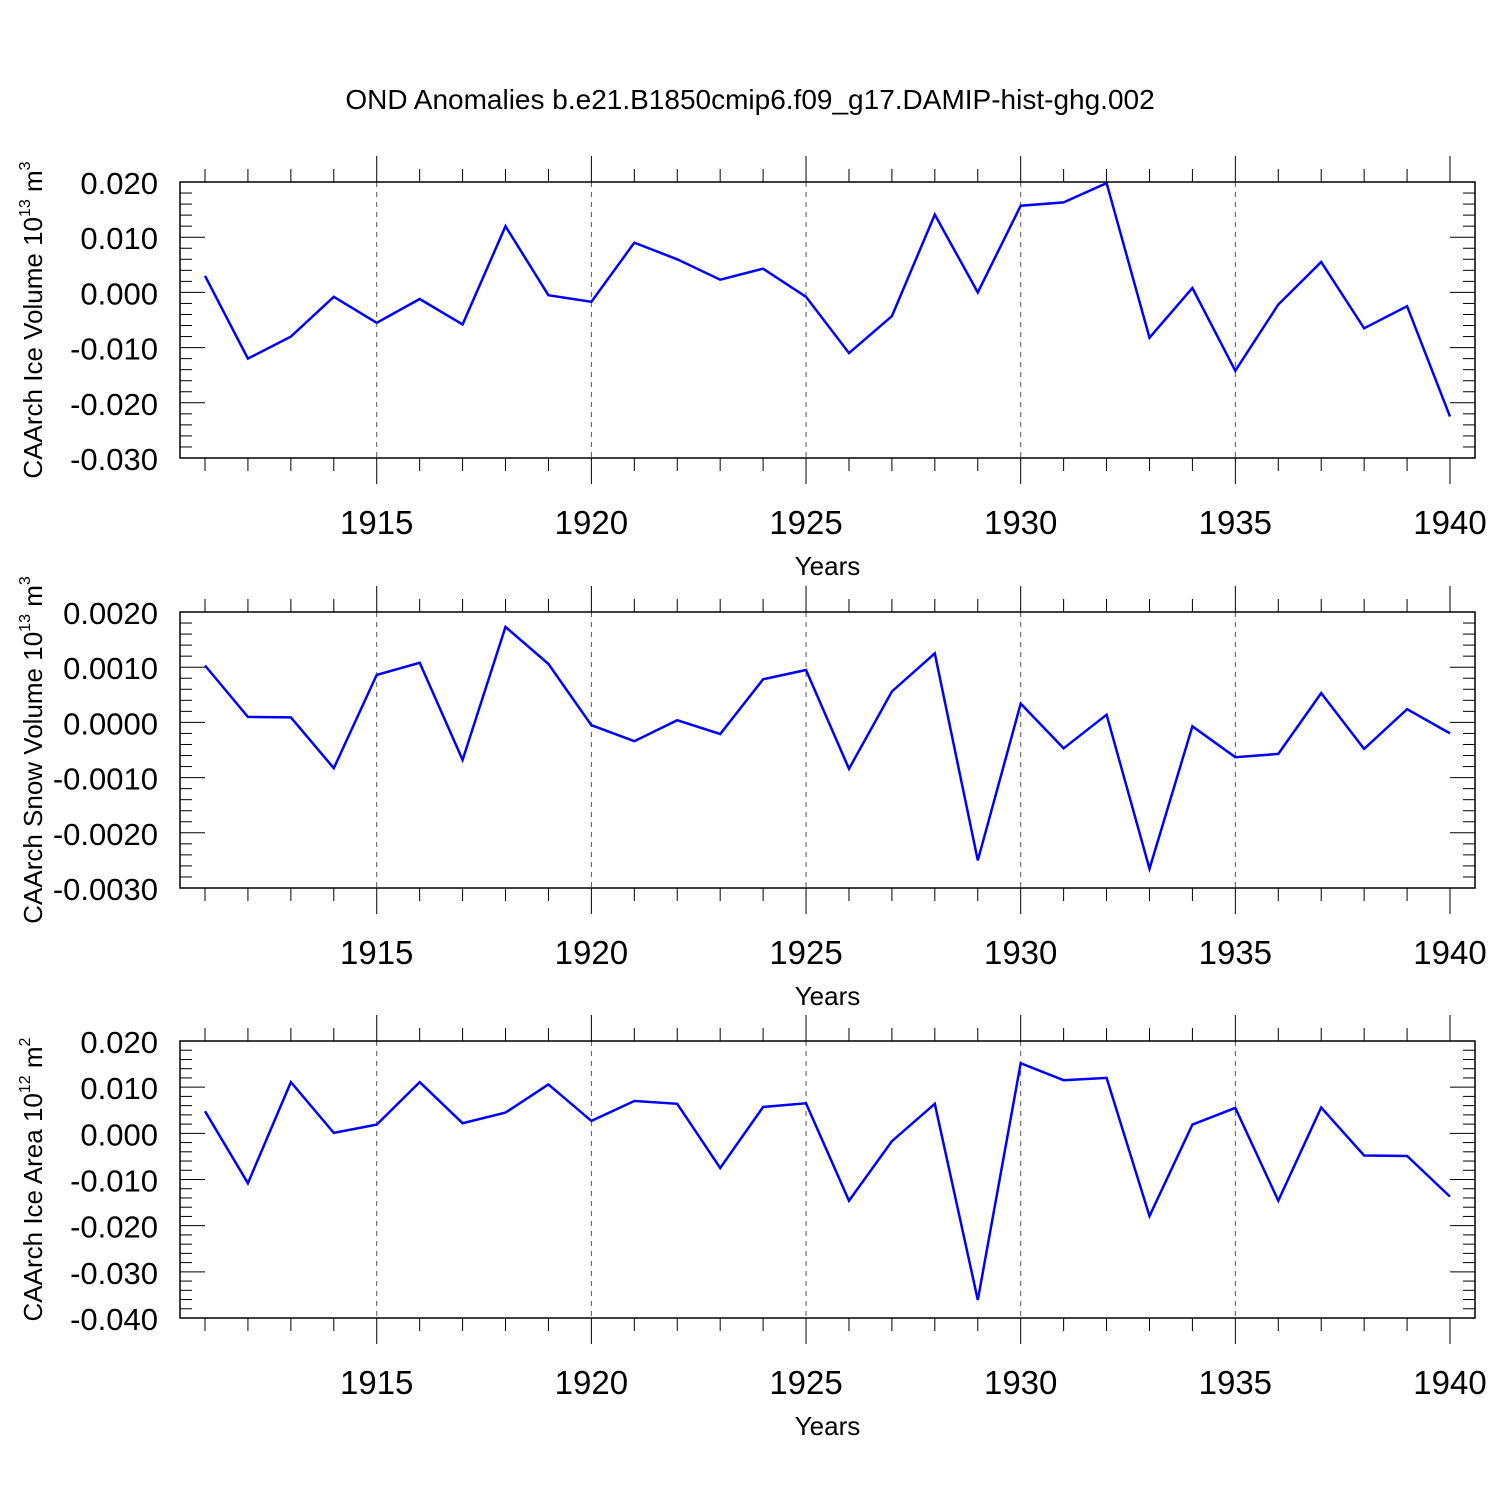 The height and width of the screenshot is (1500, 1500). I want to click on y-tick-label: 0.0000, so click(110, 723).